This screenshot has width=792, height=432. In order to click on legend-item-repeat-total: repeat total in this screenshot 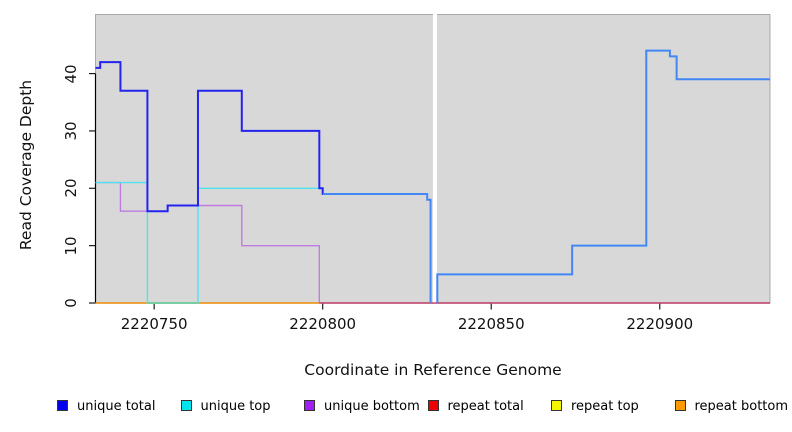, I will do `click(489, 406)`.